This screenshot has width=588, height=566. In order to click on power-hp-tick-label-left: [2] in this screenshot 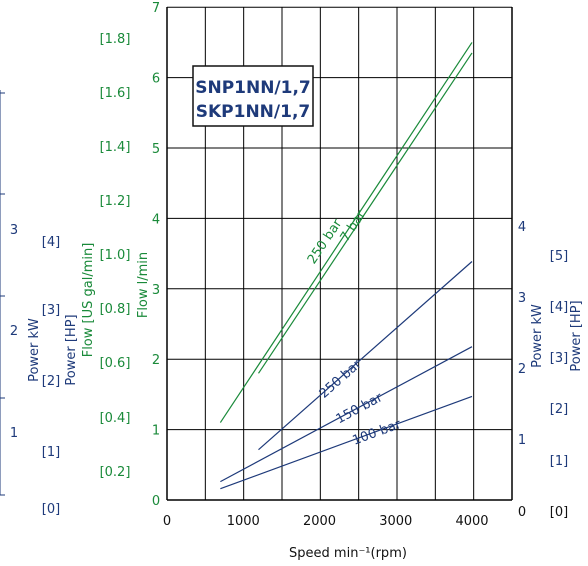, I will do `click(51, 381)`.